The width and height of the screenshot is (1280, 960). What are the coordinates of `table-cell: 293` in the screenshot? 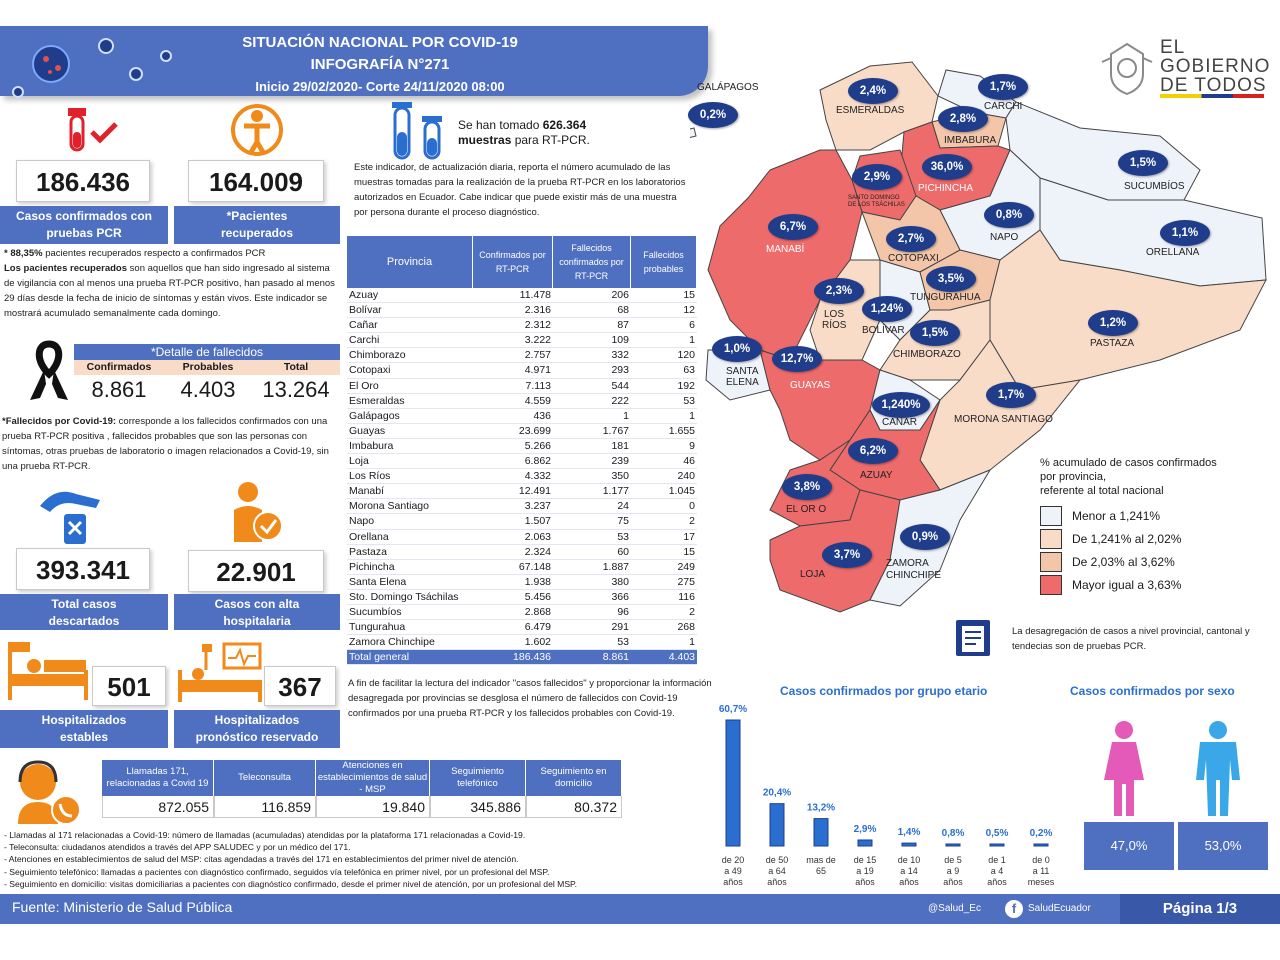 It's located at (620, 370).